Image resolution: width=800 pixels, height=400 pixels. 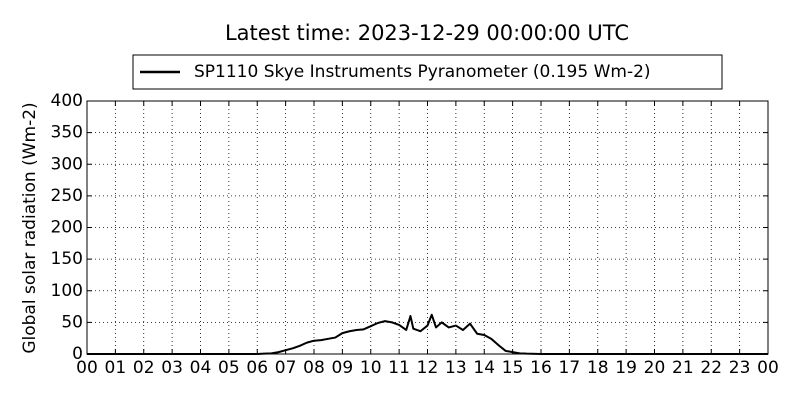 I want to click on x-tick-label: 13, so click(x=456, y=368).